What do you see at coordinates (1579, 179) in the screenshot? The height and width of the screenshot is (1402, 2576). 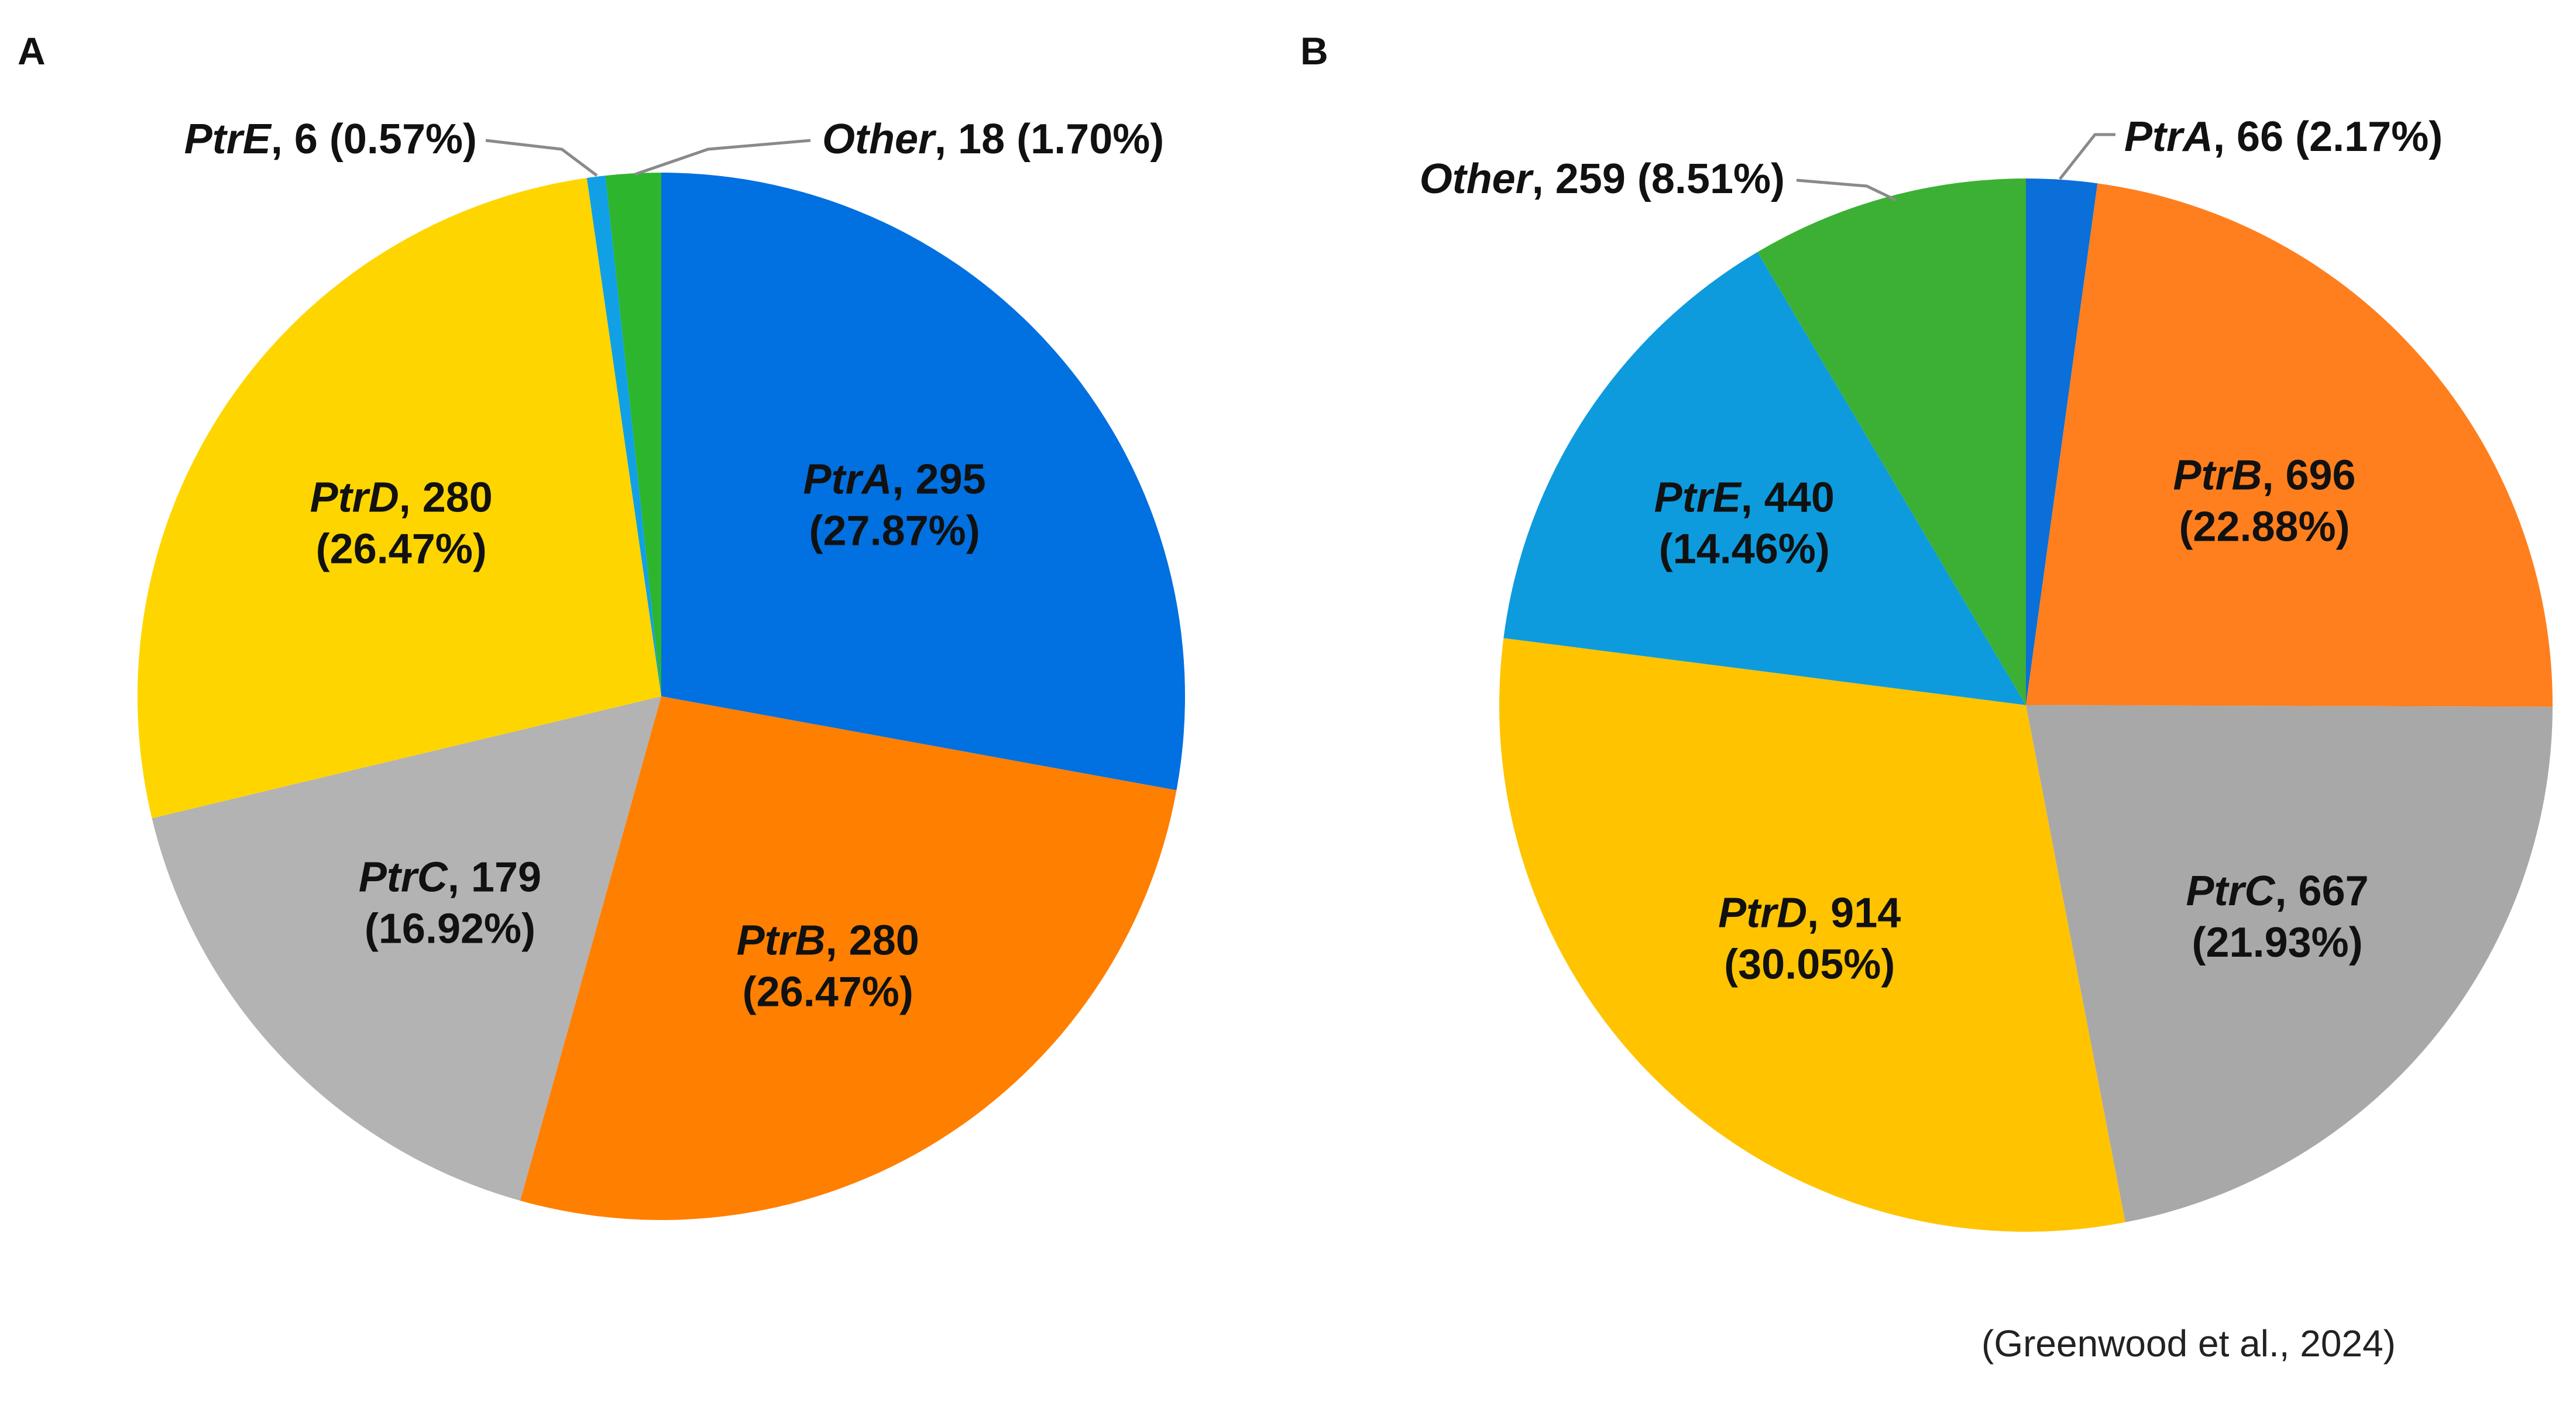 I see `slice-count: , 259` at bounding box center [1579, 179].